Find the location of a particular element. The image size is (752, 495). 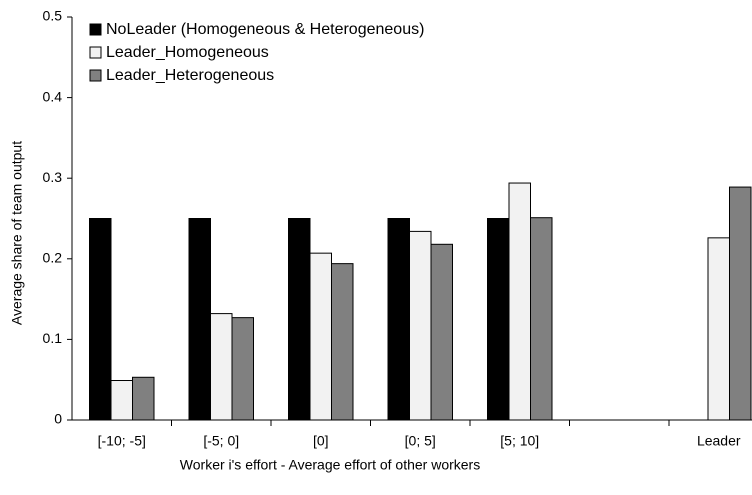

y-axis-label: Average share of team output is located at coordinates (17, 233).